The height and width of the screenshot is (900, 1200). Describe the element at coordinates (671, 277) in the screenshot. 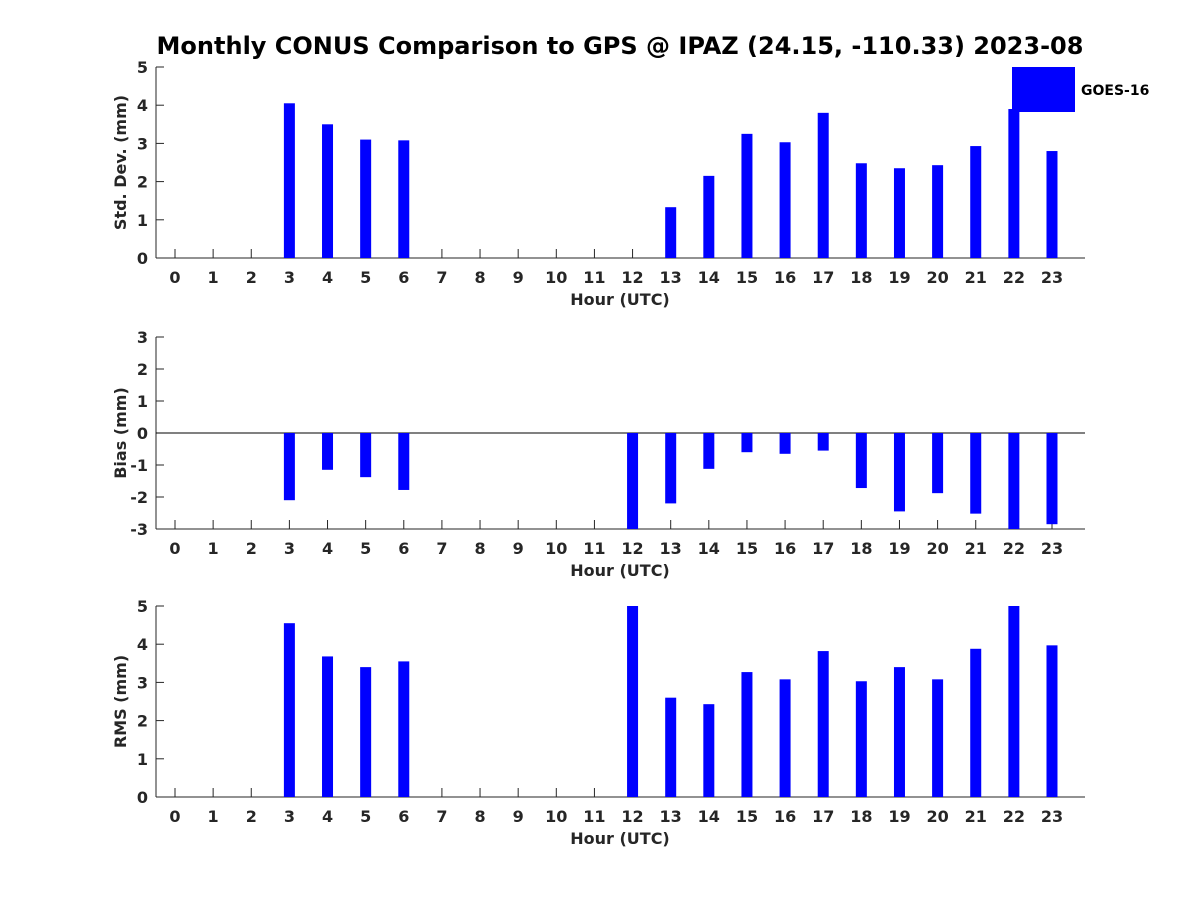

I see `x-tick-label: 13` at that location.